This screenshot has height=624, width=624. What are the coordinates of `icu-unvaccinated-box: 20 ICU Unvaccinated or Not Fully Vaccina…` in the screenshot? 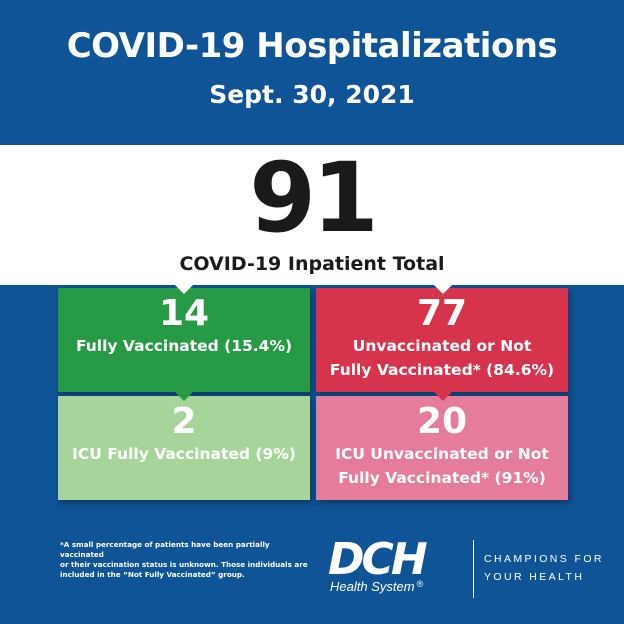 It's located at (442, 448).